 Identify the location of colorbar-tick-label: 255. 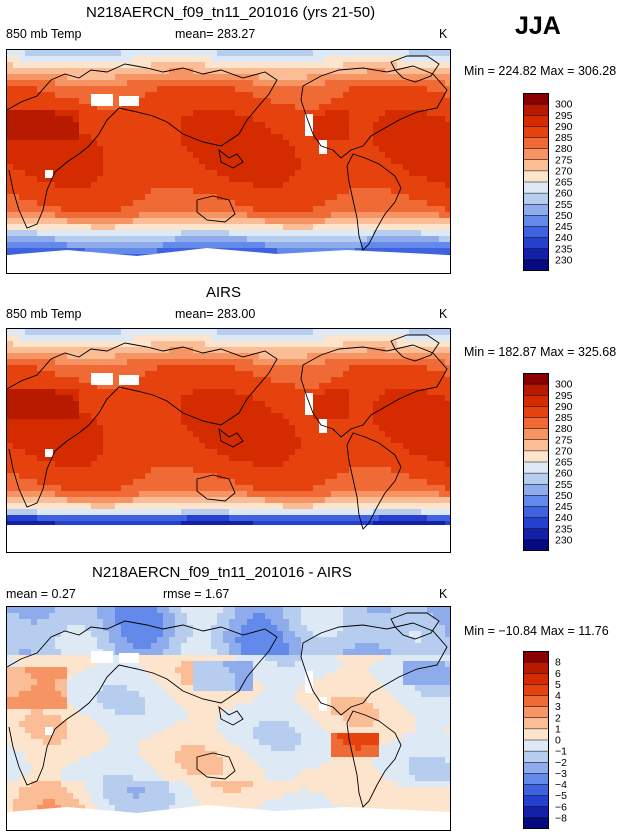
(564, 485).